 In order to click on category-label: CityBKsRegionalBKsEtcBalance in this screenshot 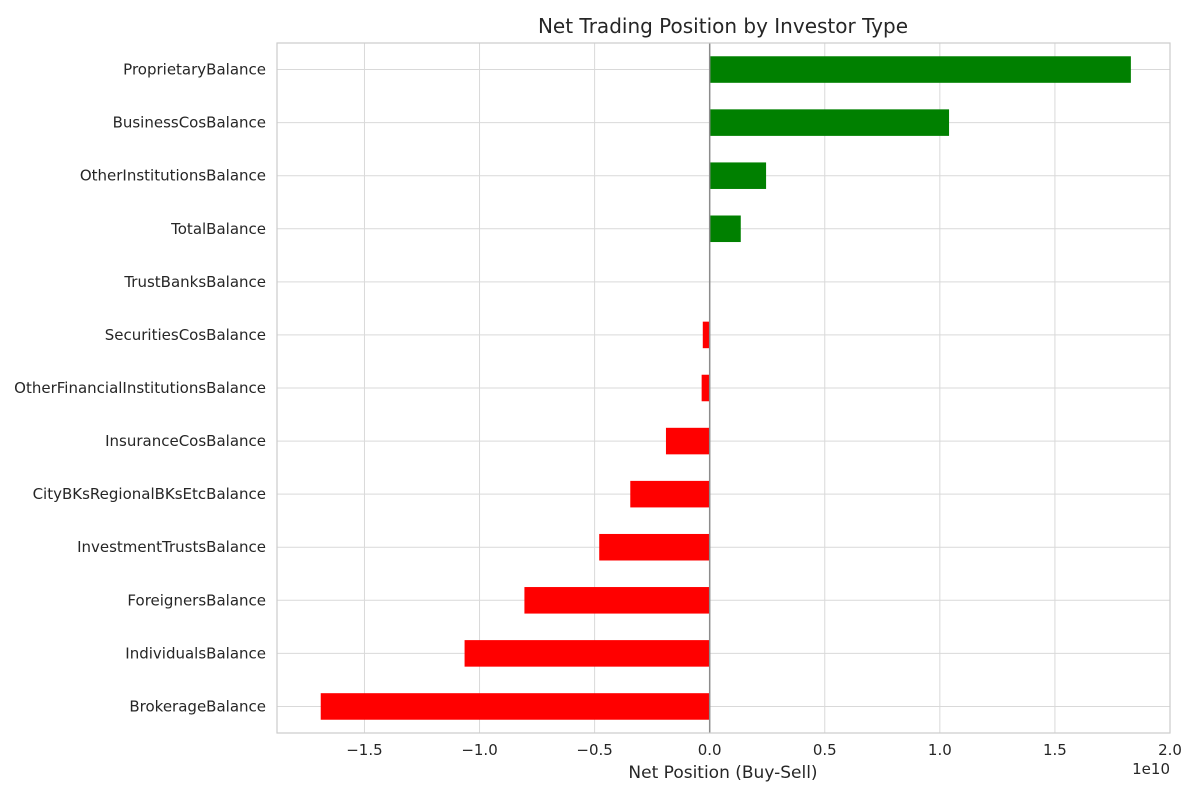, I will do `click(149, 494)`.